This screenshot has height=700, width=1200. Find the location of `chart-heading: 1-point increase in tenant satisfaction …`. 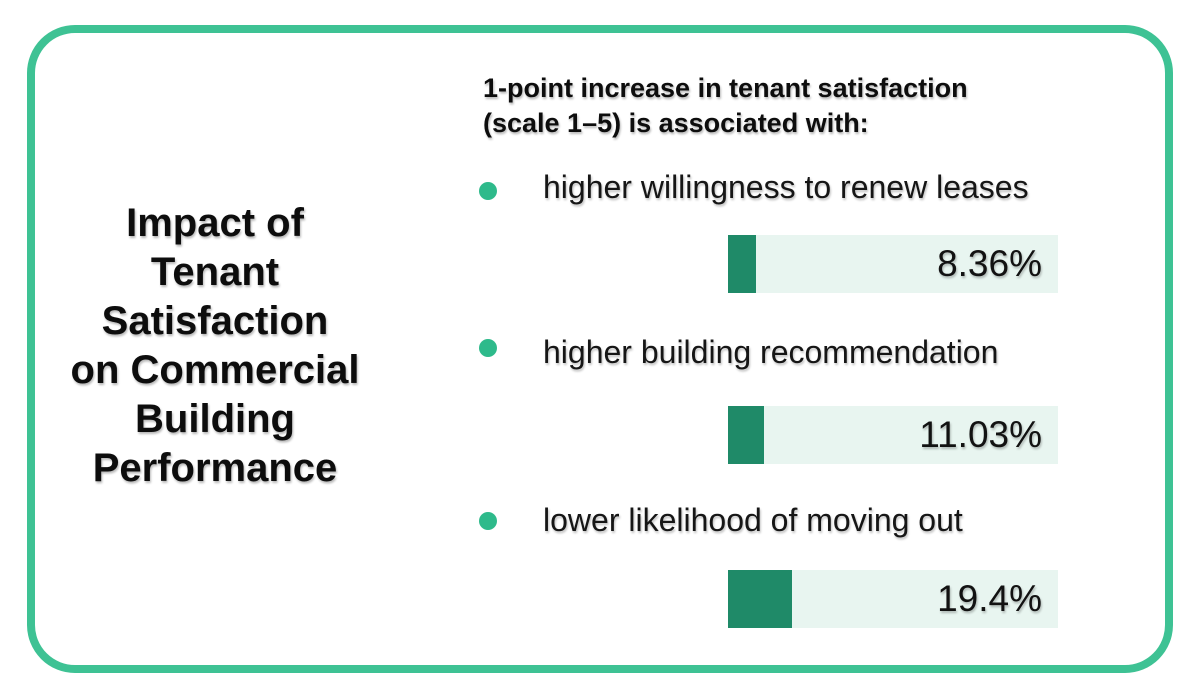

chart-heading: 1-point increase in tenant satisfaction … is located at coordinates (725, 105).